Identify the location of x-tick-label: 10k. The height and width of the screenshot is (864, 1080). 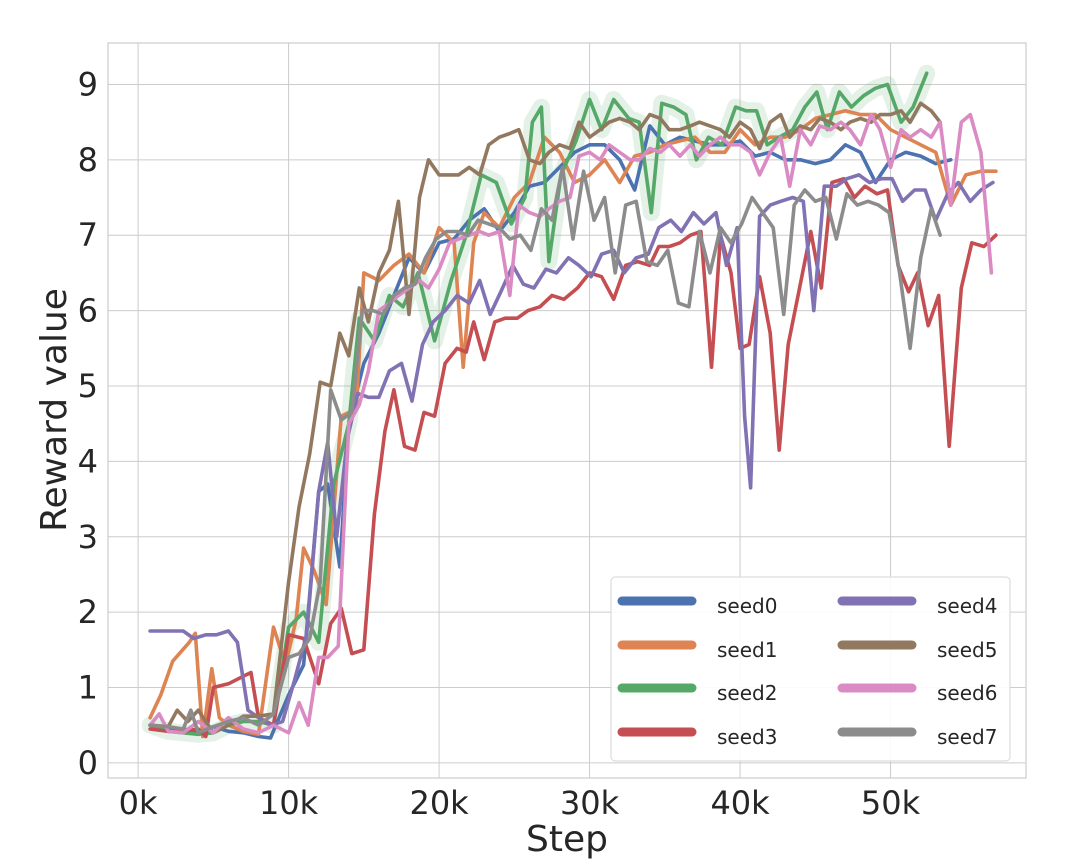
(289, 803).